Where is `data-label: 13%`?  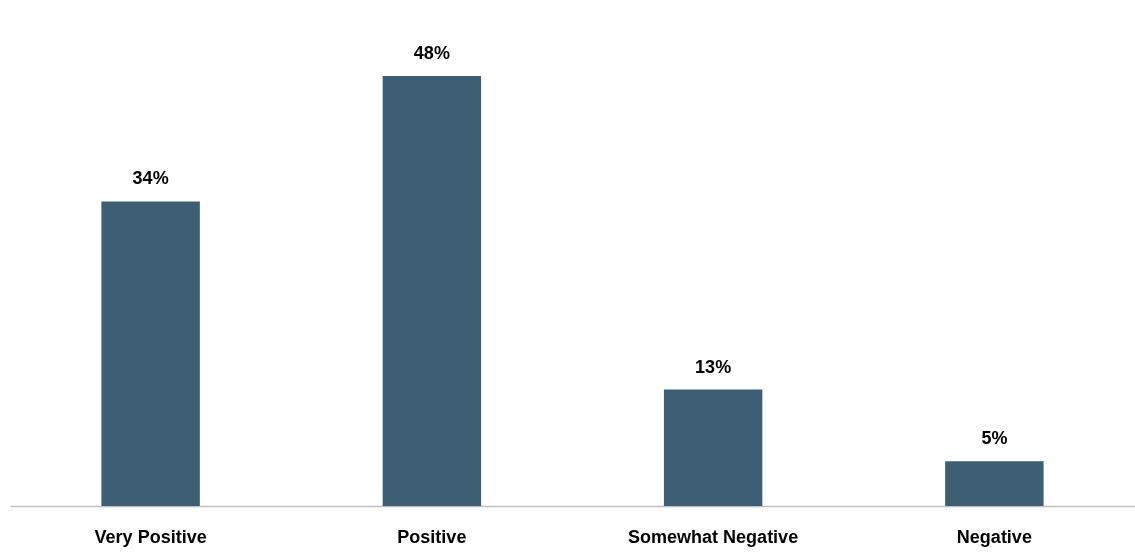
data-label: 13% is located at coordinates (713, 366).